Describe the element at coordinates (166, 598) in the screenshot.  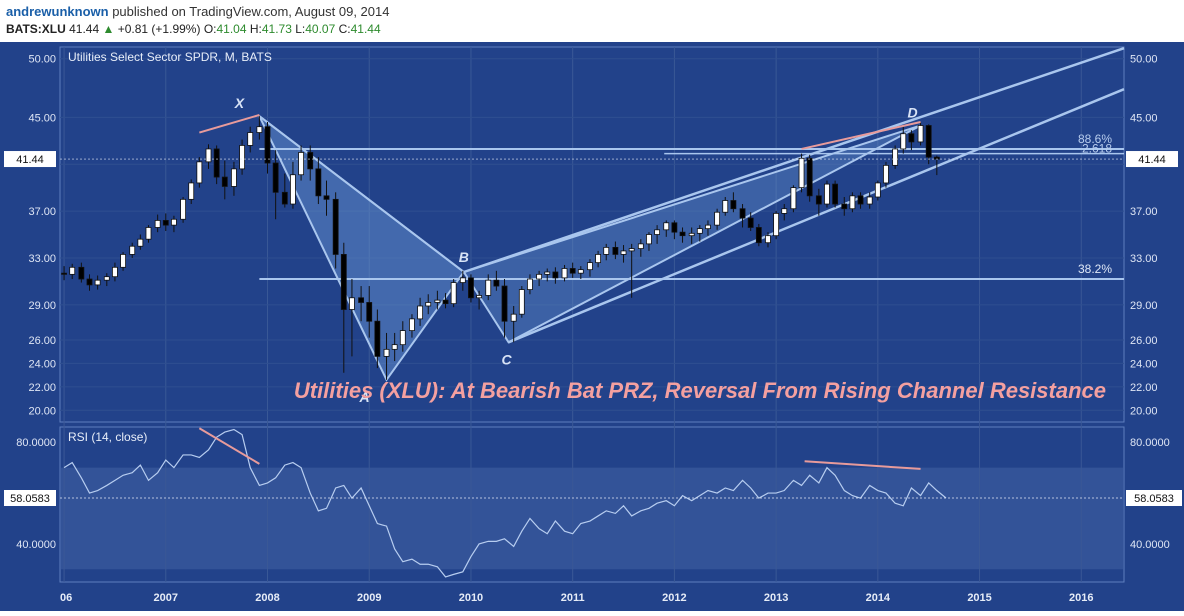
I see `x-axis-label: 2007` at that location.